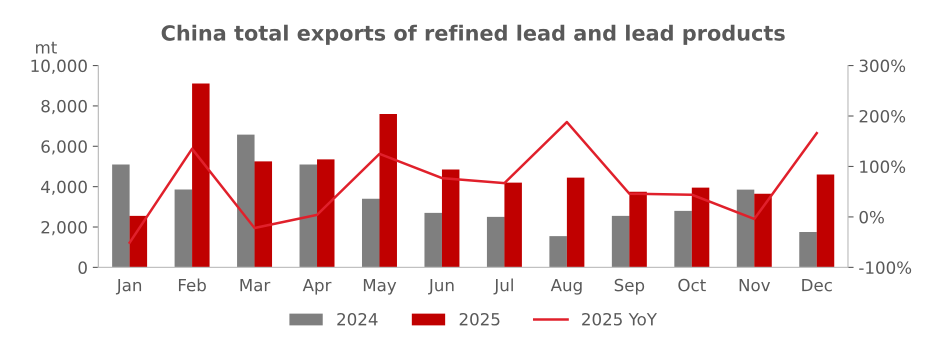 The image size is (937, 345). I want to click on x-tick-label: Jun, so click(441, 286).